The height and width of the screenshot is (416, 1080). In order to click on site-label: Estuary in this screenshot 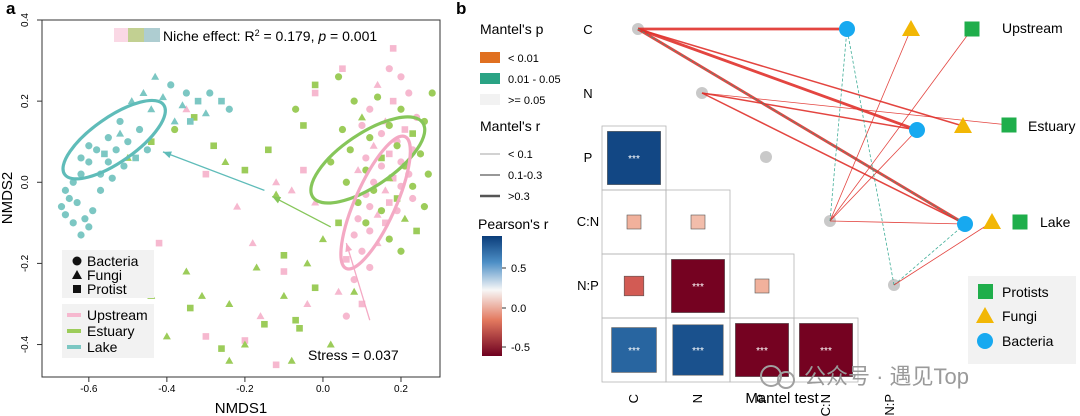, I will do `click(1051, 126)`.